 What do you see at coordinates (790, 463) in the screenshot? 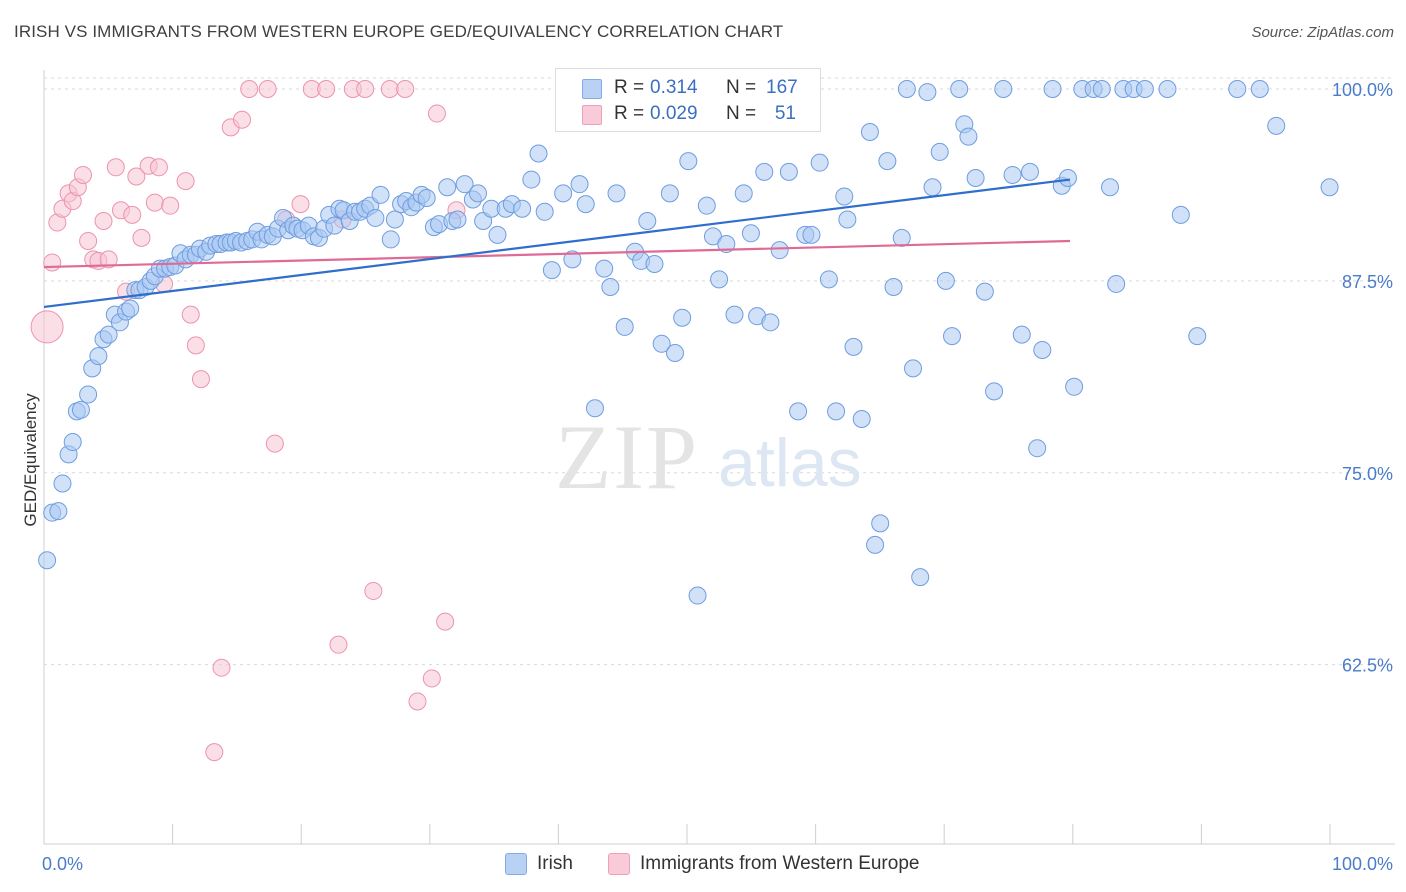
I see `watermark-atlas: atlas` at bounding box center [790, 463].